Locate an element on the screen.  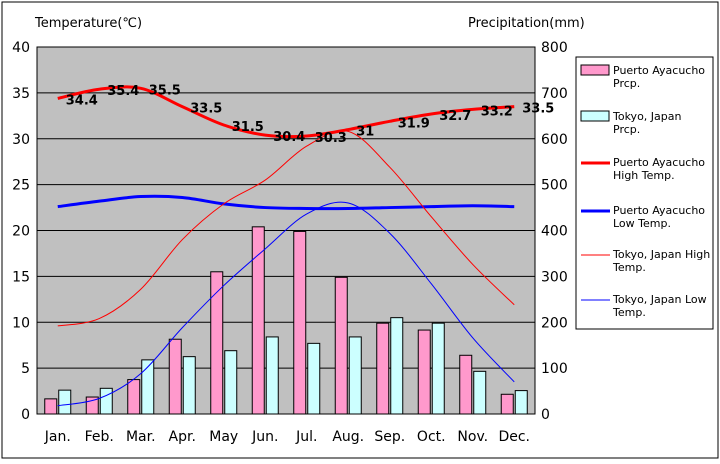
right-tick-label: 600 is located at coordinates (554, 140).